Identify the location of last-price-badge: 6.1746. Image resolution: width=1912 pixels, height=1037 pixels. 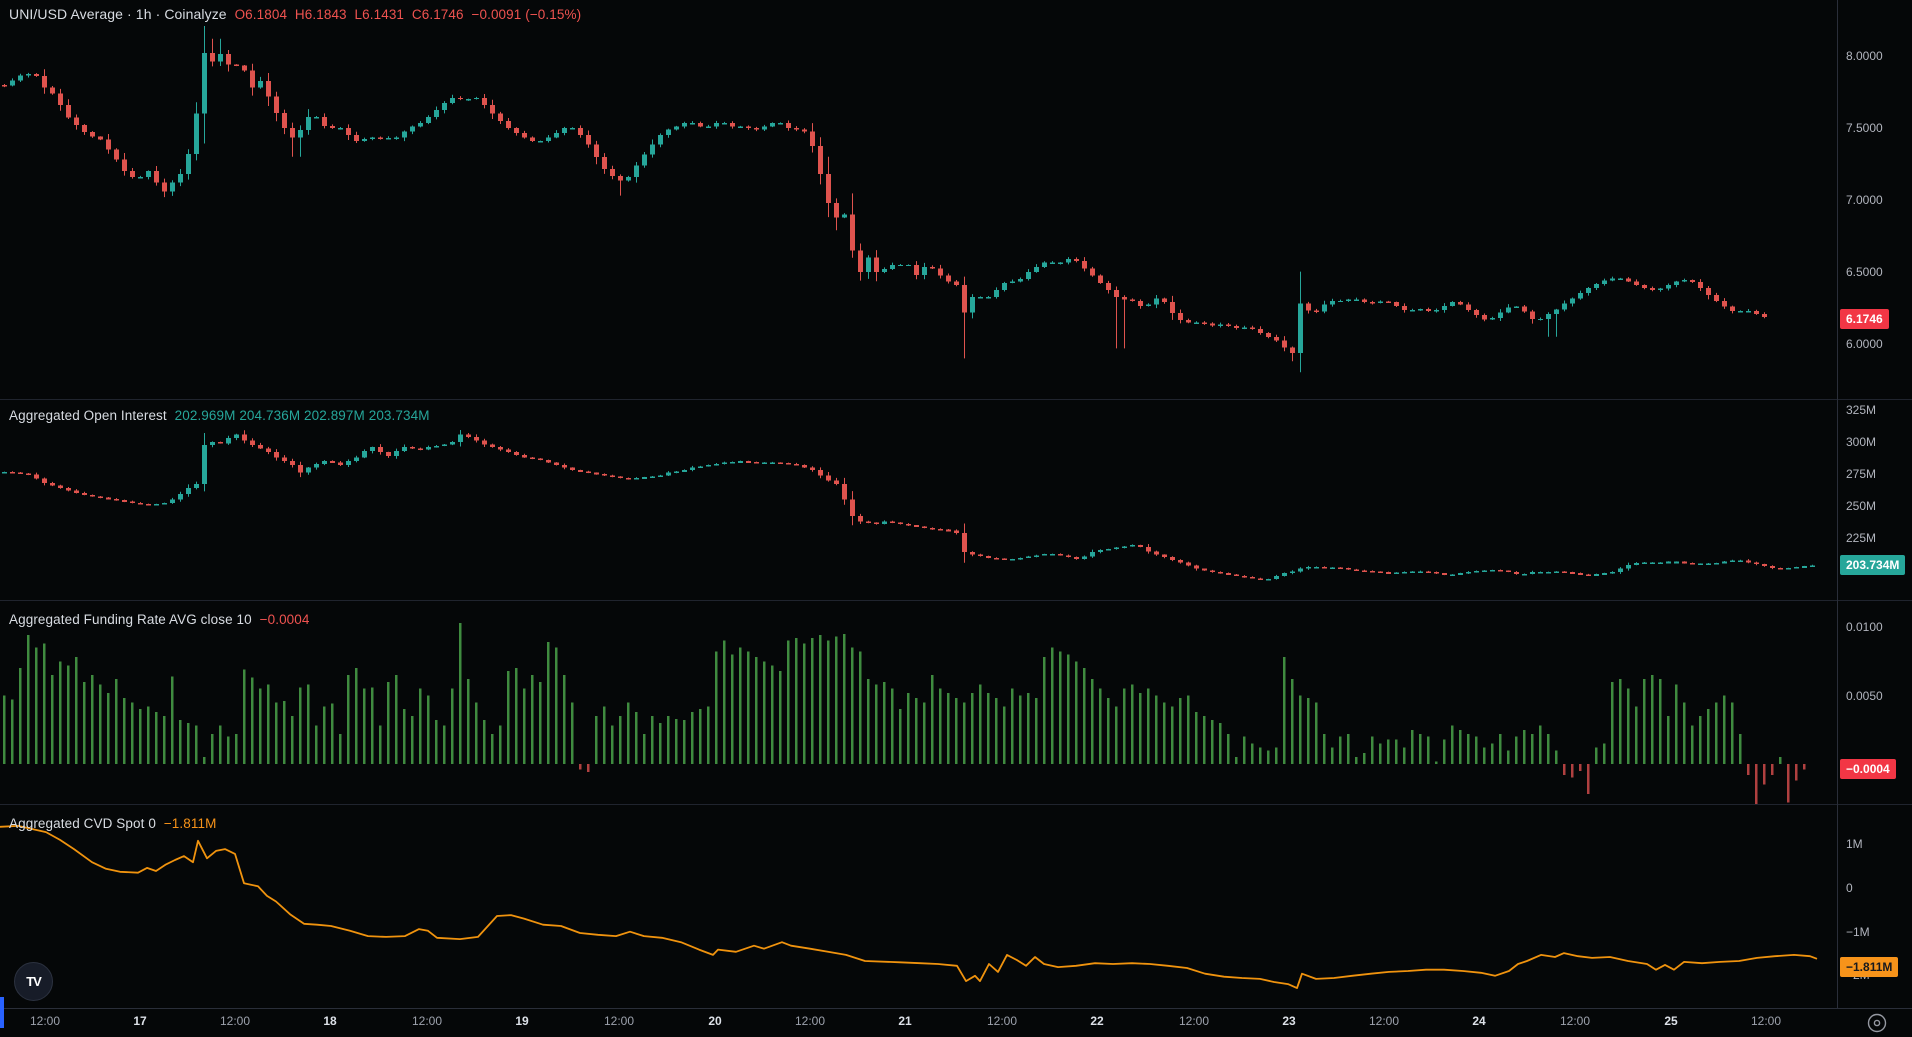
(1864, 318).